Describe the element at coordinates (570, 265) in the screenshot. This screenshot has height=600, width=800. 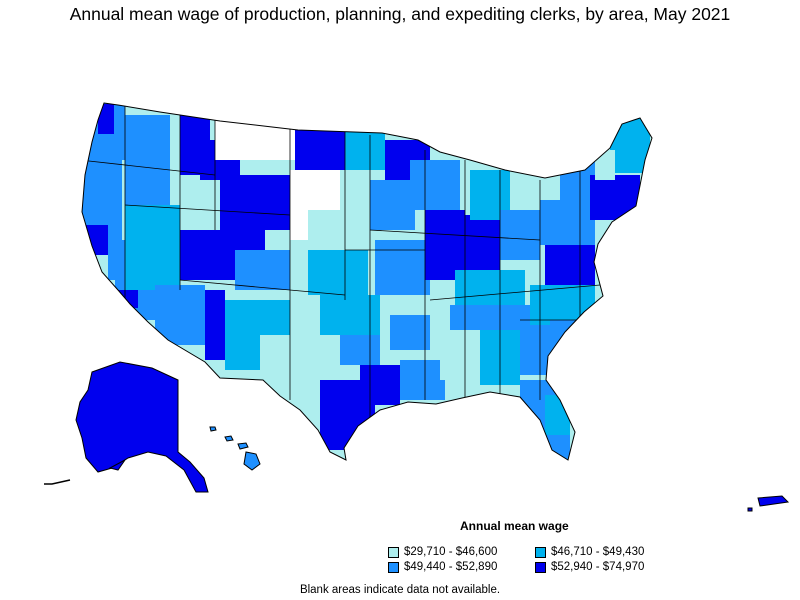
I see `region-virginia` at that location.